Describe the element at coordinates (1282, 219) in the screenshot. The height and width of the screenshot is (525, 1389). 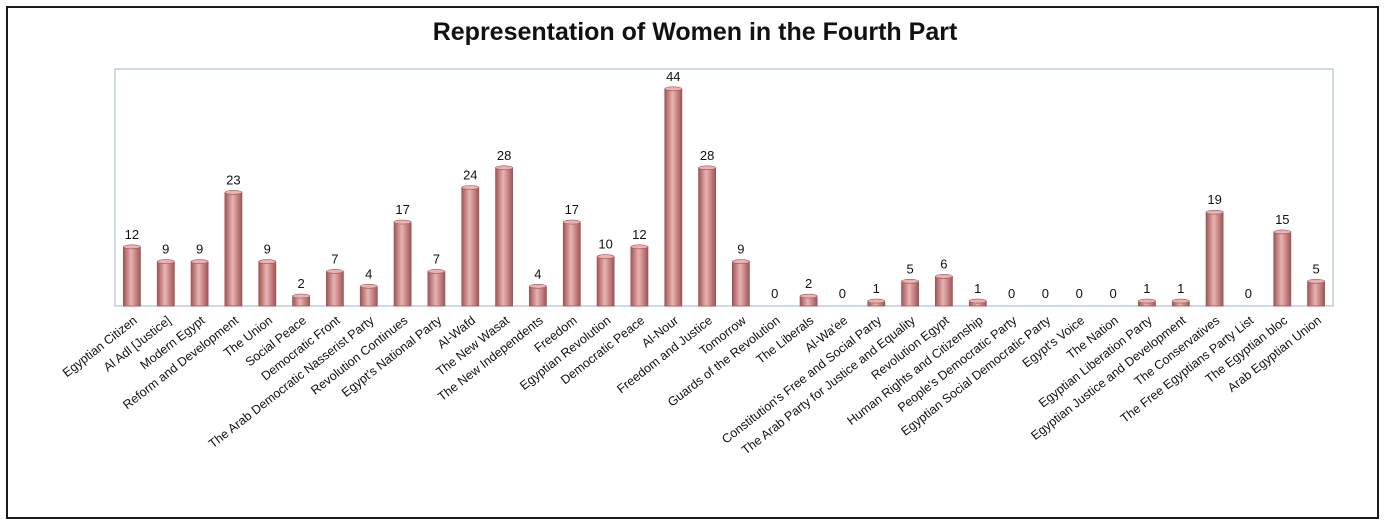
I see `data-label: 15` at that location.